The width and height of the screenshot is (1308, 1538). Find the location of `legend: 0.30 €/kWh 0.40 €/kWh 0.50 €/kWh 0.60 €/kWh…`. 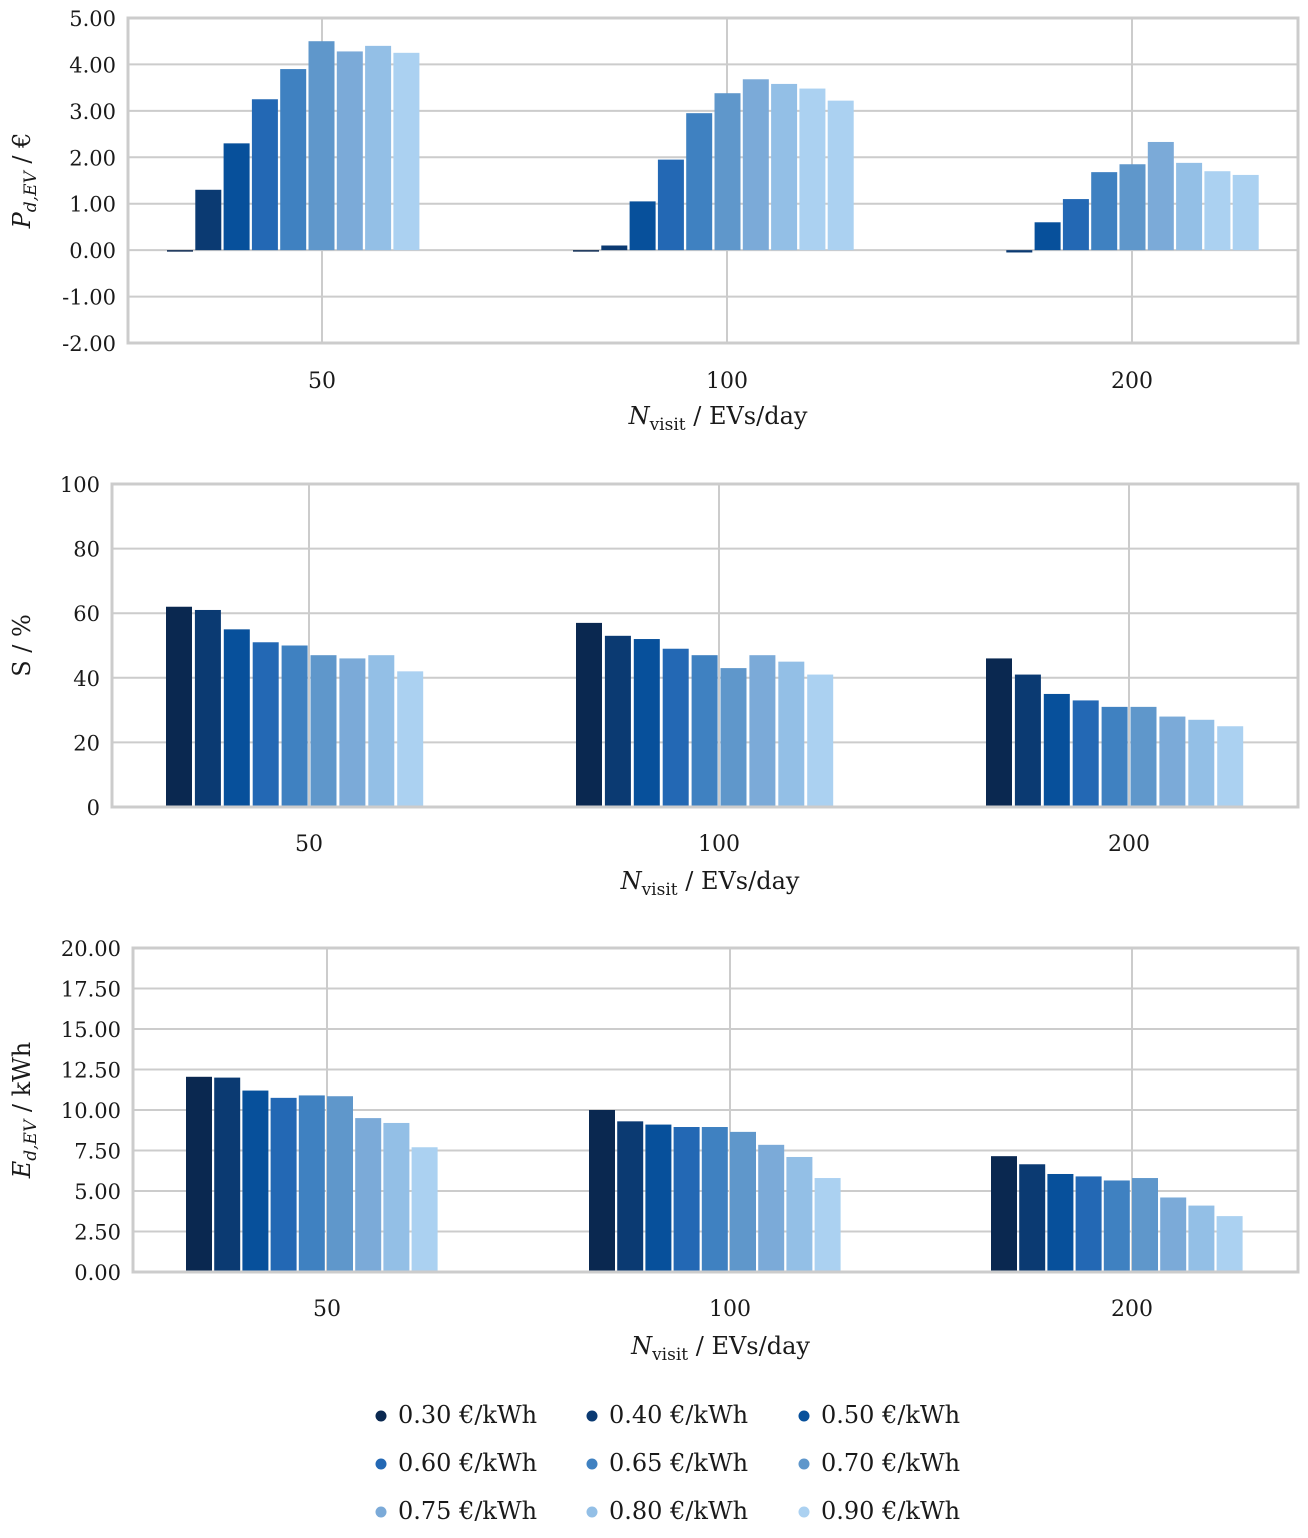

legend: 0.30 €/kWh 0.40 €/kWh 0.50 €/kWh 0.60 €/kWh… is located at coordinates (667, 1463).